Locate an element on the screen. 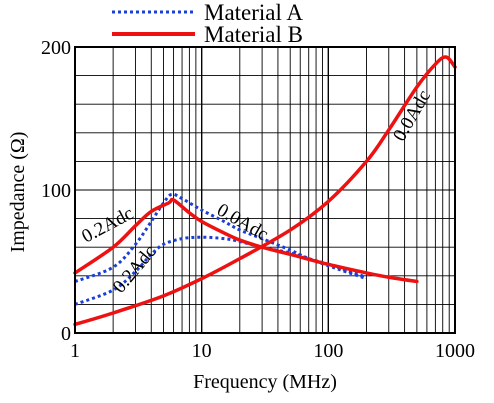 The height and width of the screenshot is (403, 494). y-tick-label: 100 is located at coordinates (56, 191).